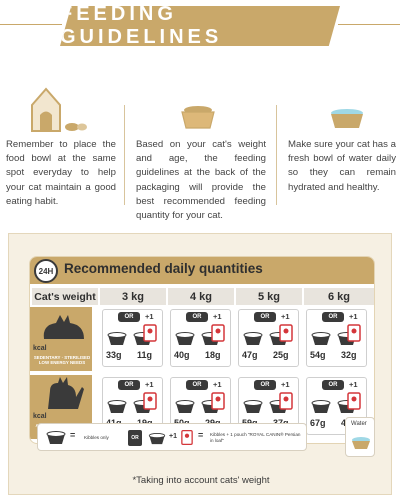  I want to click on food-bowl-icon, so click(198, 117).